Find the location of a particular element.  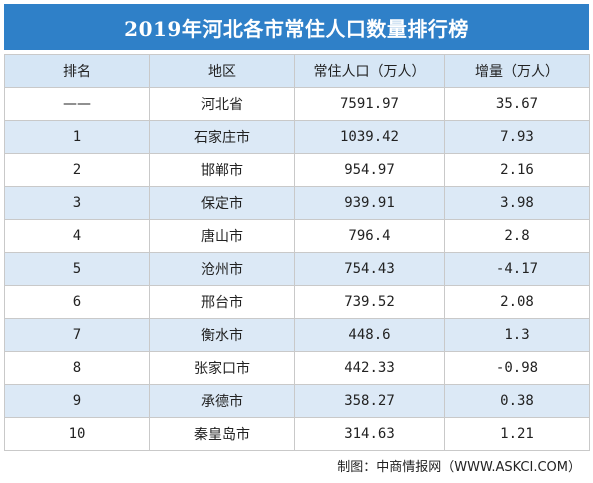

cell-rank: 4 is located at coordinates (77, 236).